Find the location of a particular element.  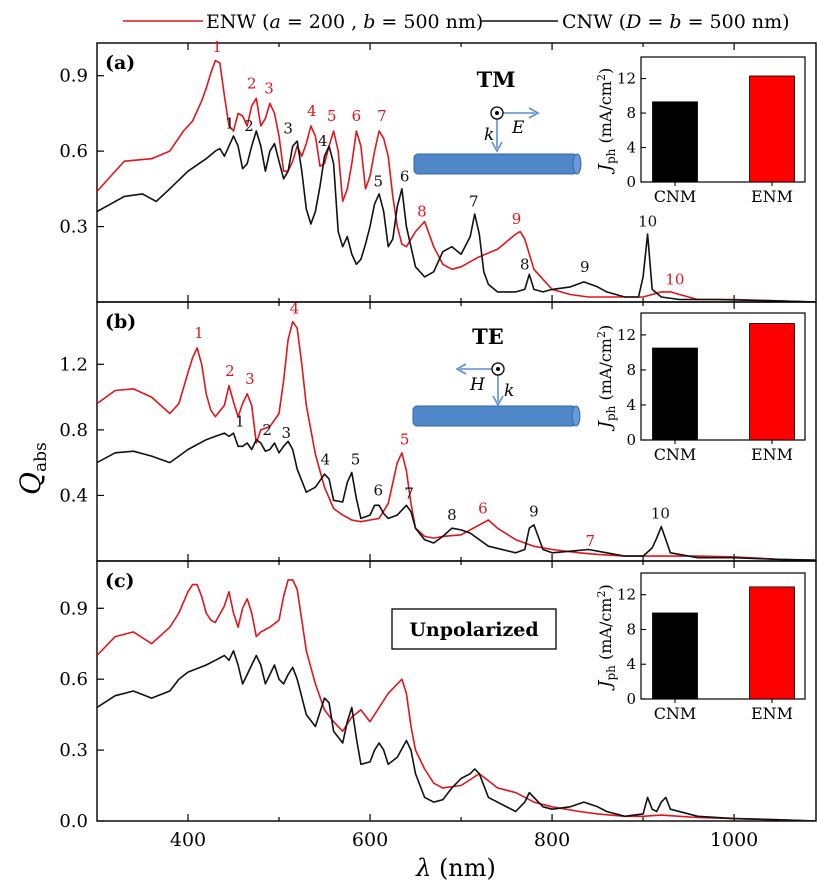

legend-enw-label: ENW (a = 200 , b = 500 nm) is located at coordinates (344, 22).